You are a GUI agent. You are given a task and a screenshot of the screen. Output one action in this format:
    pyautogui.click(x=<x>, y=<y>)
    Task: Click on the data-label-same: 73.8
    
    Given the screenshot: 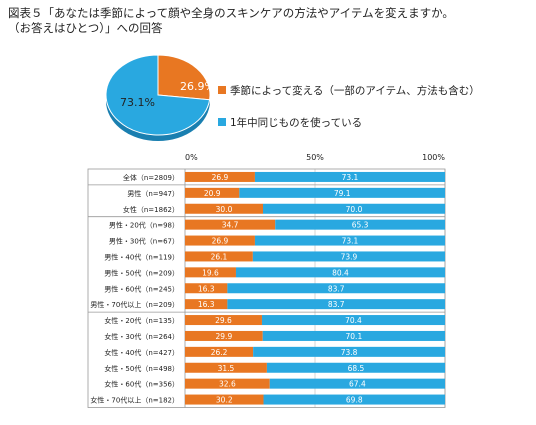 What is the action you would take?
    pyautogui.click(x=349, y=352)
    